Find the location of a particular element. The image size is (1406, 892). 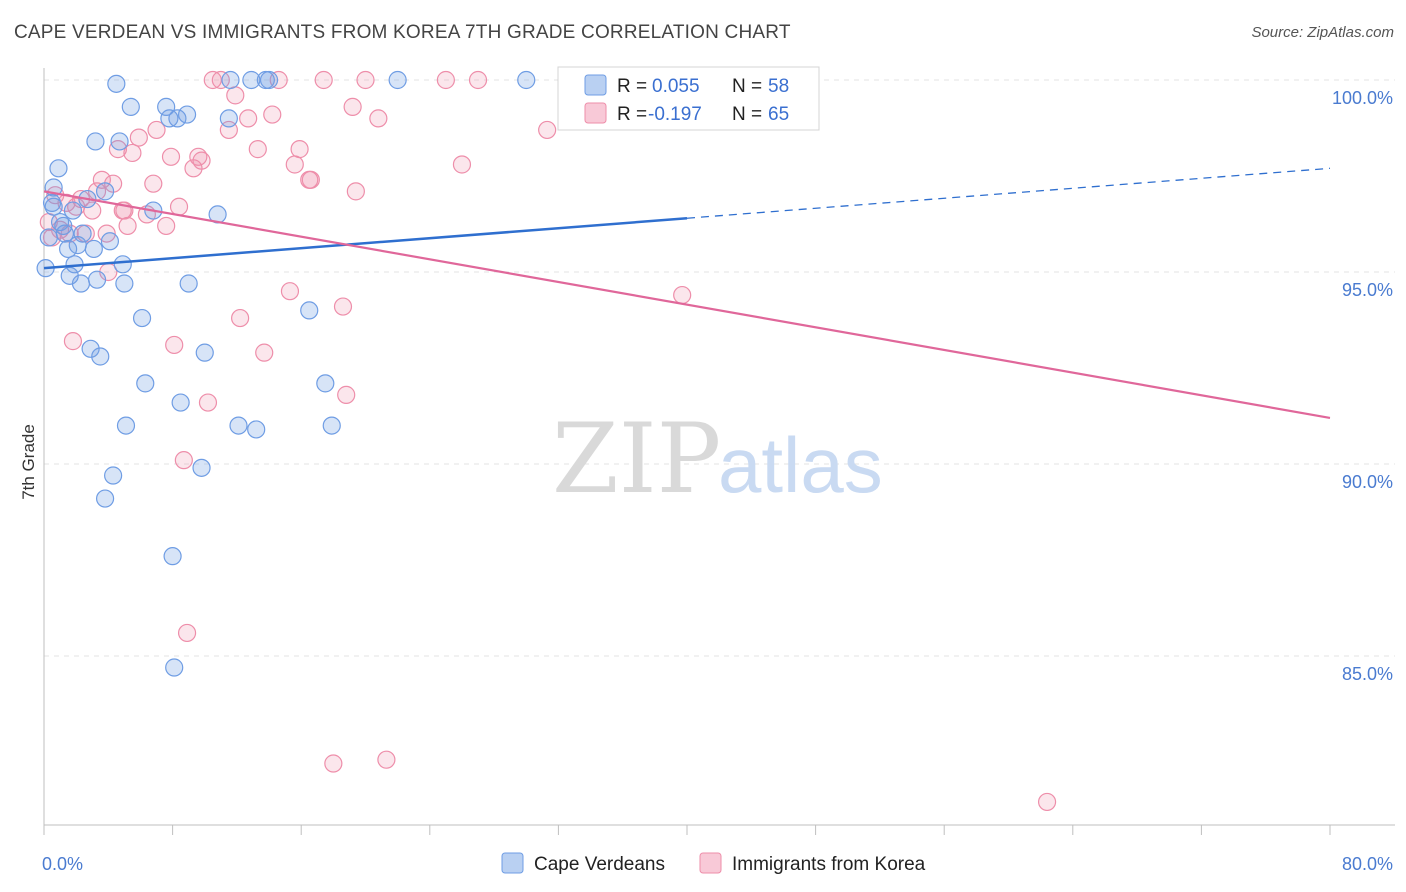

cape-trend-line is located at coordinates (365, 243).